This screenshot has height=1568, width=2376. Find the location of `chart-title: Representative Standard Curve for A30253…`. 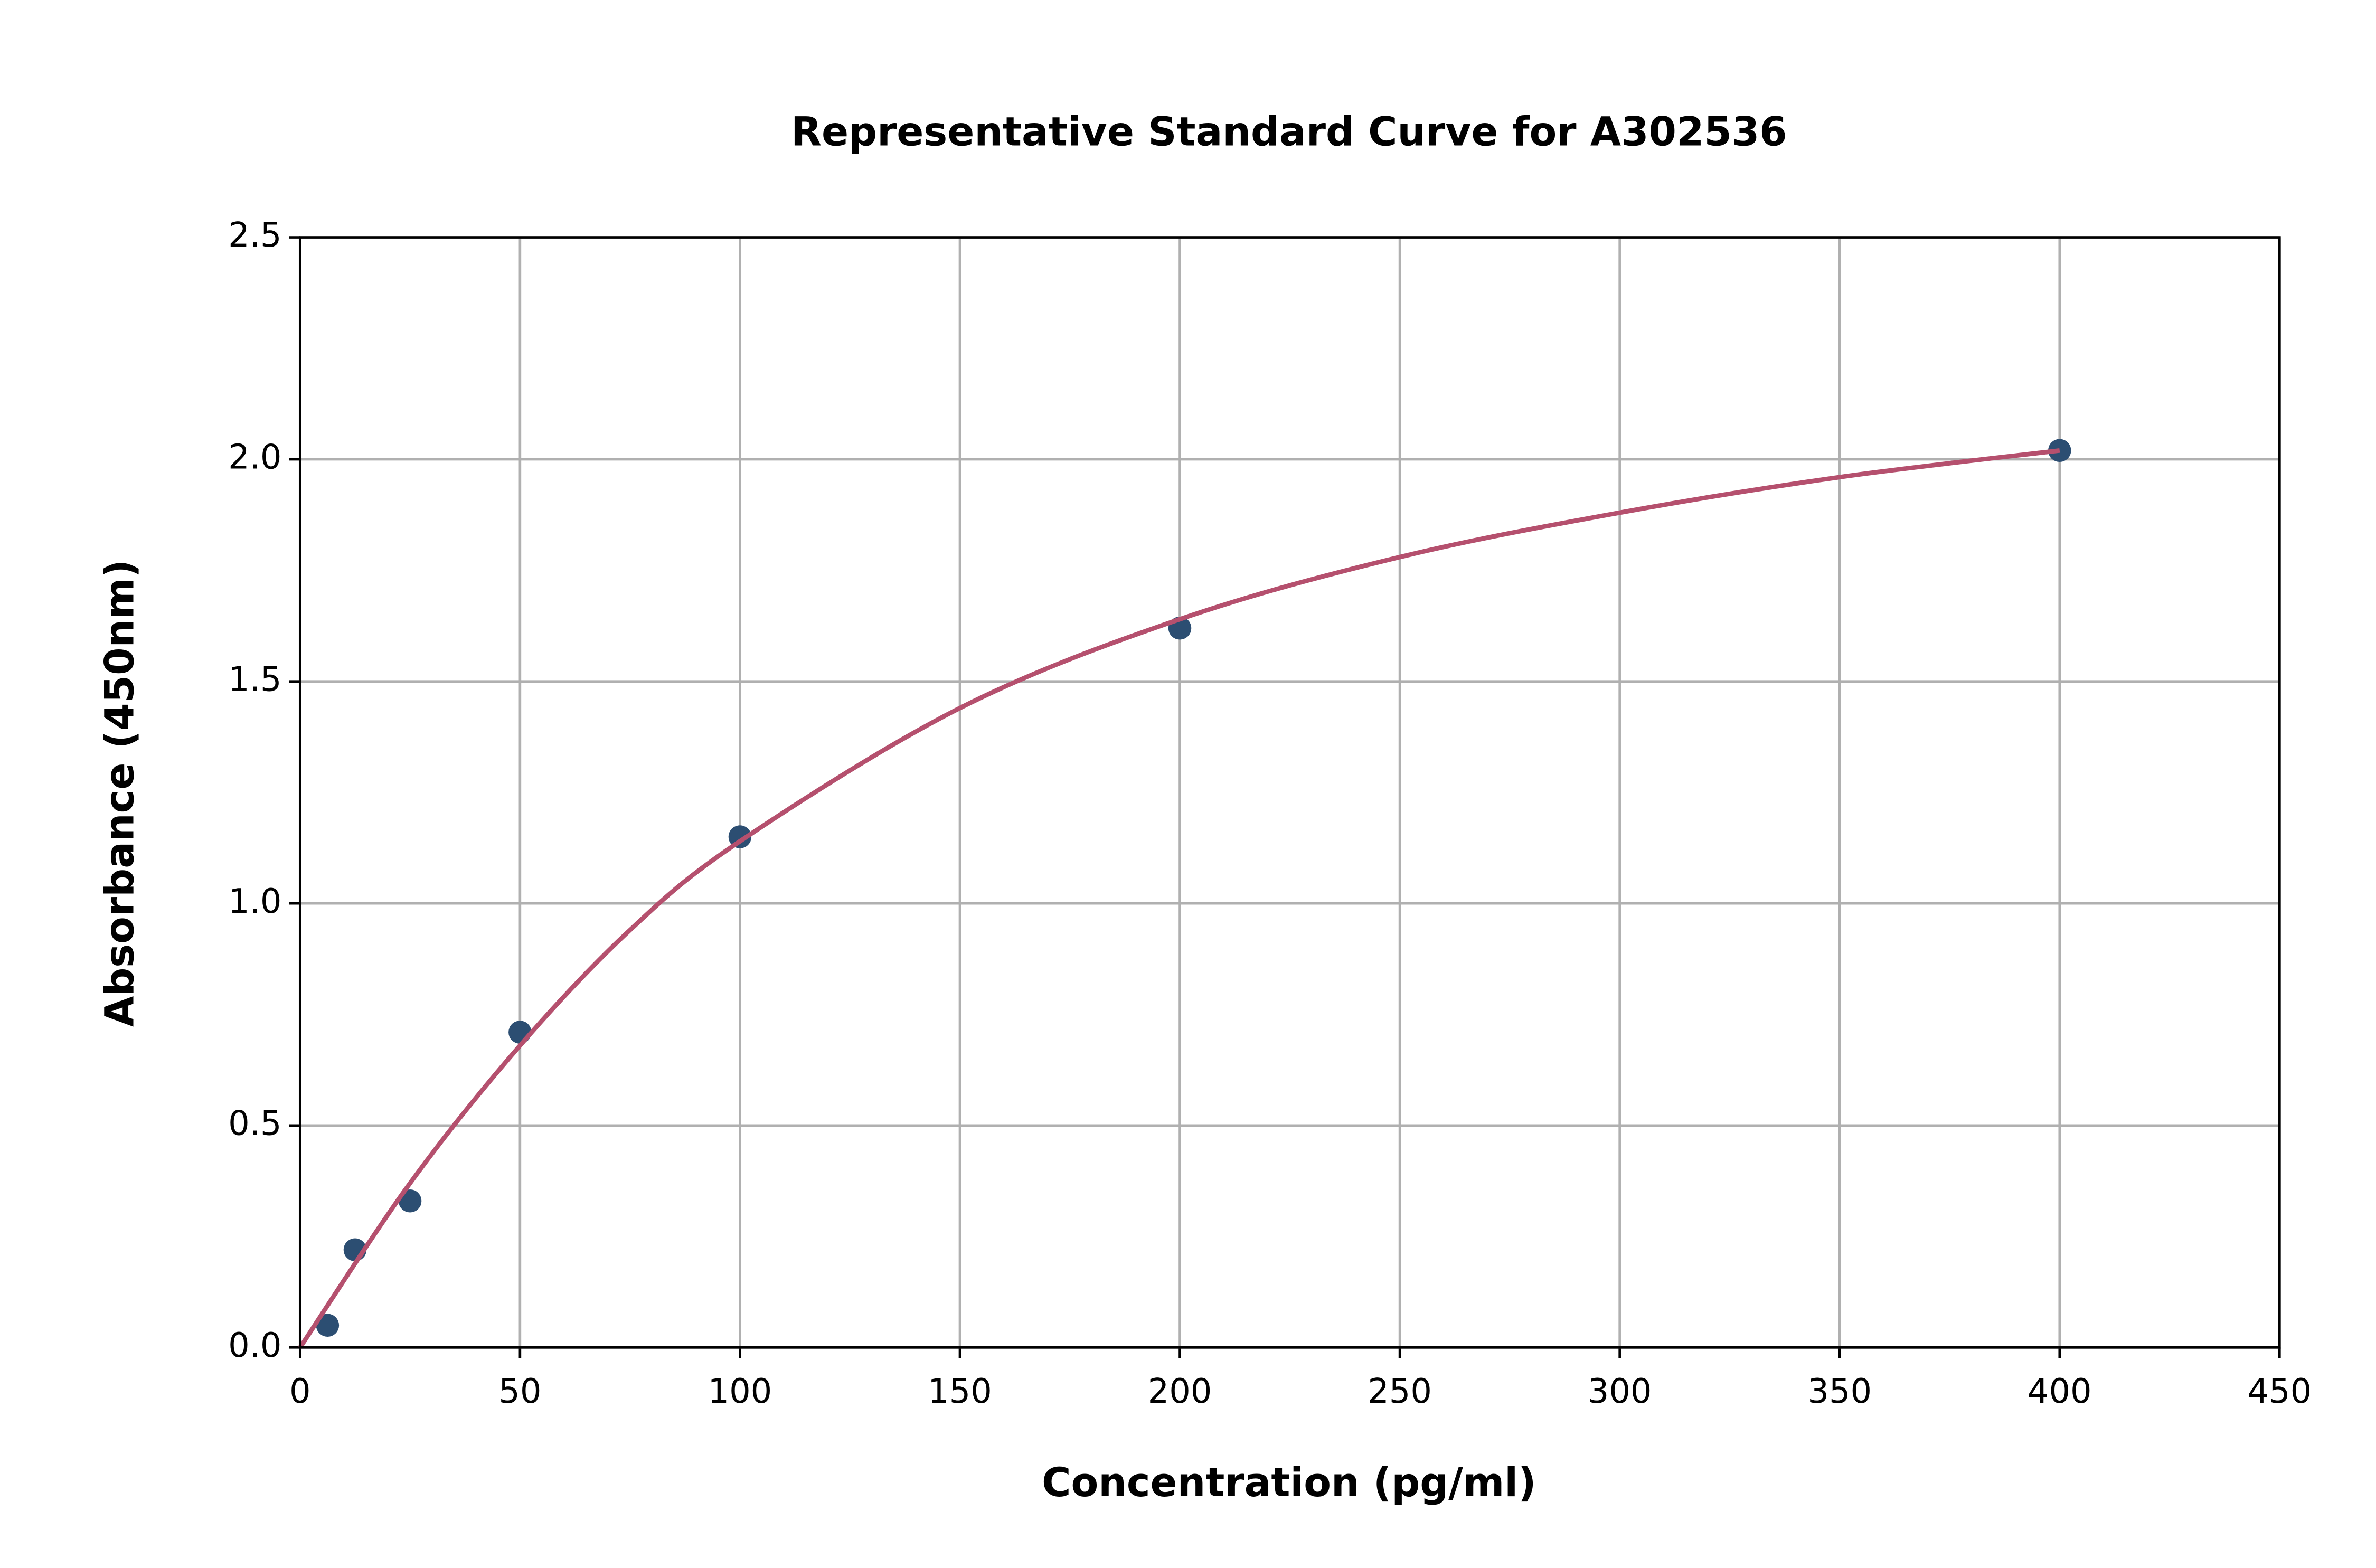

chart-title: Representative Standard Curve for A30253… is located at coordinates (1289, 132).